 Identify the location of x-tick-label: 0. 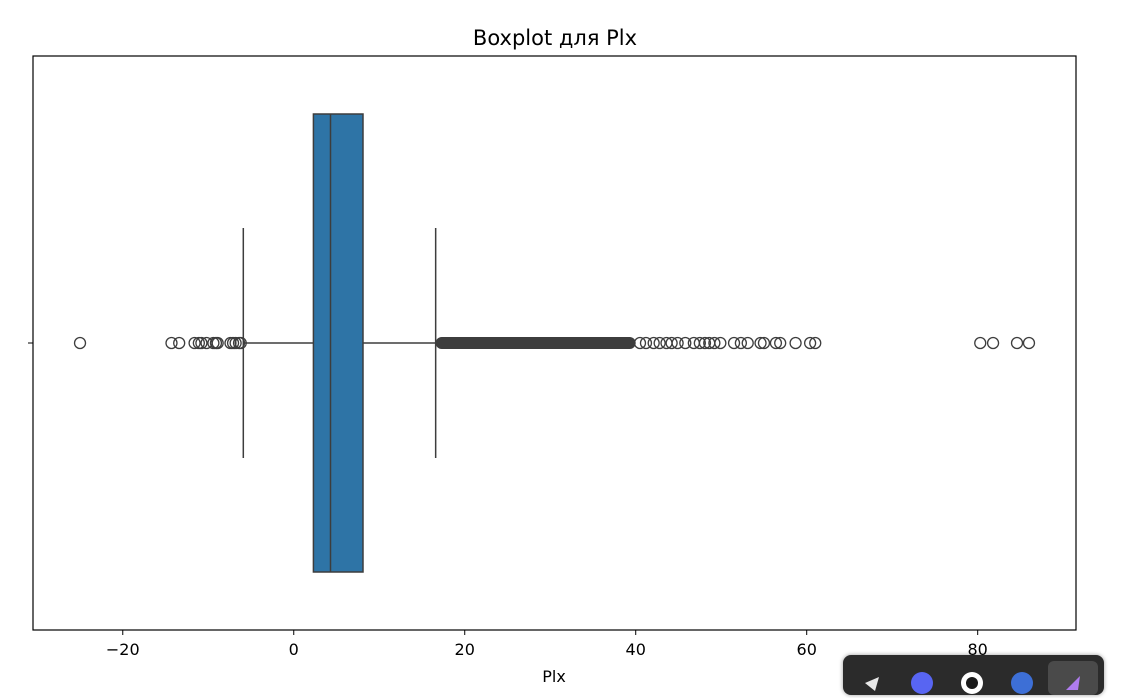
(294, 649).